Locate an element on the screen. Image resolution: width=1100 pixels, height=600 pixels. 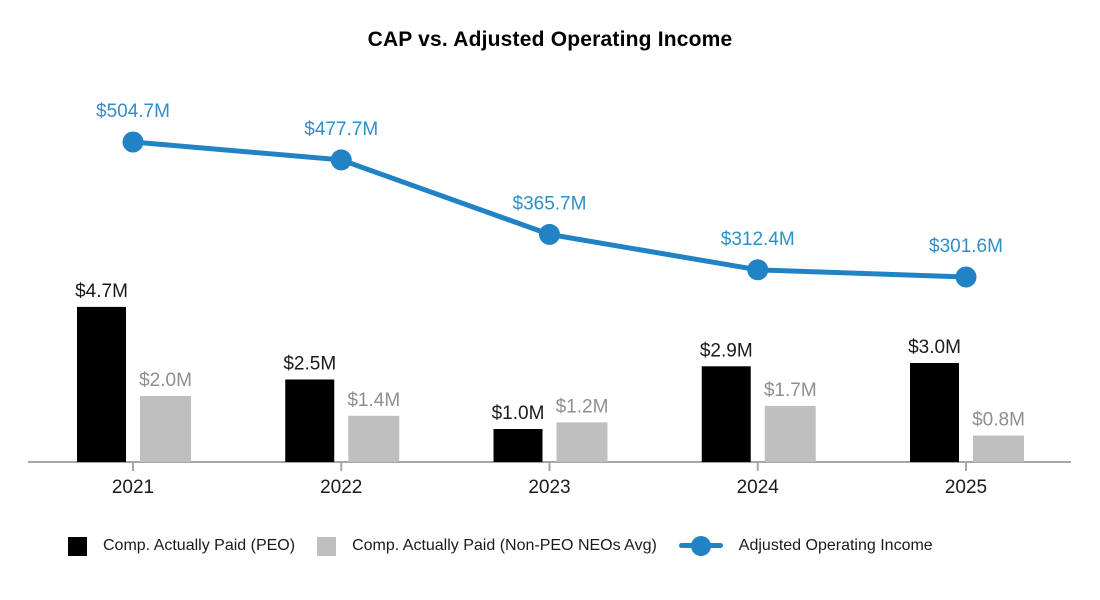
peo-bar-value-label: $4.7M is located at coordinates (101, 291).